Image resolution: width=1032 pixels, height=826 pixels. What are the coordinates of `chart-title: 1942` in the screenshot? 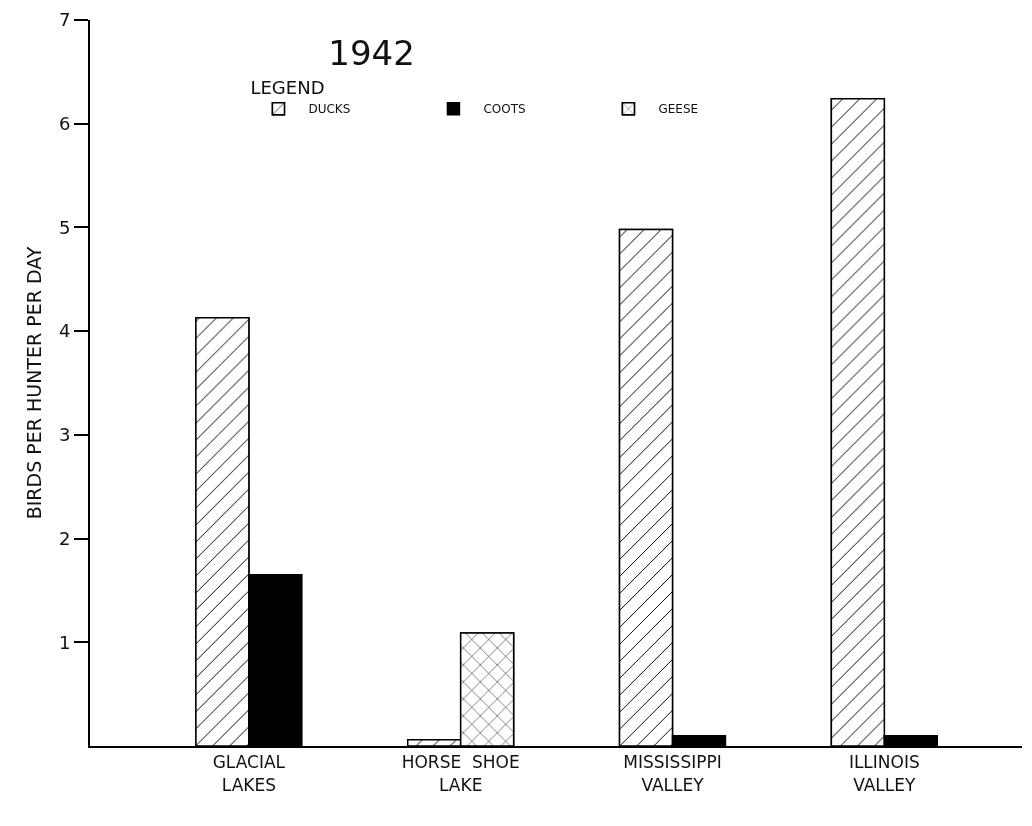 It's located at (371, 53).